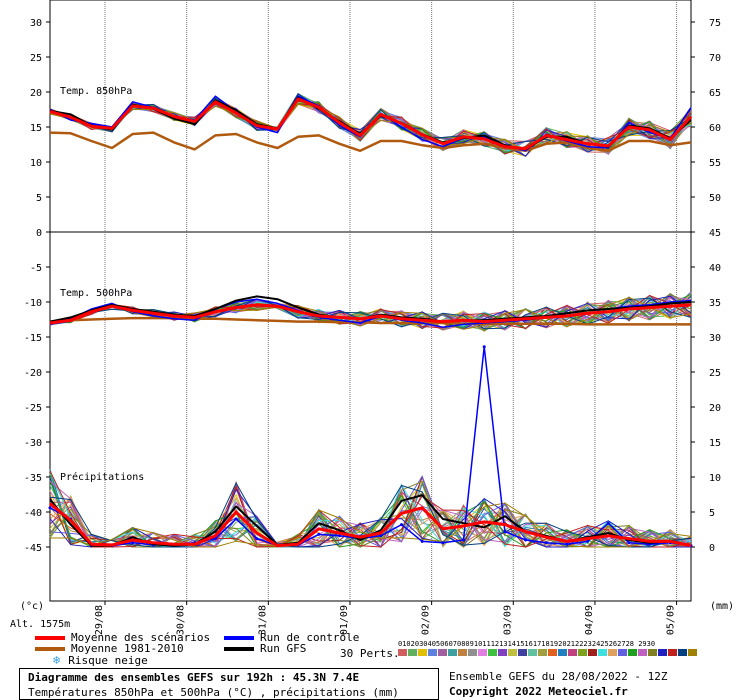 The image size is (740, 700). What do you see at coordinates (715, 303) in the screenshot?
I see `right-tick-label: 35` at bounding box center [715, 303].